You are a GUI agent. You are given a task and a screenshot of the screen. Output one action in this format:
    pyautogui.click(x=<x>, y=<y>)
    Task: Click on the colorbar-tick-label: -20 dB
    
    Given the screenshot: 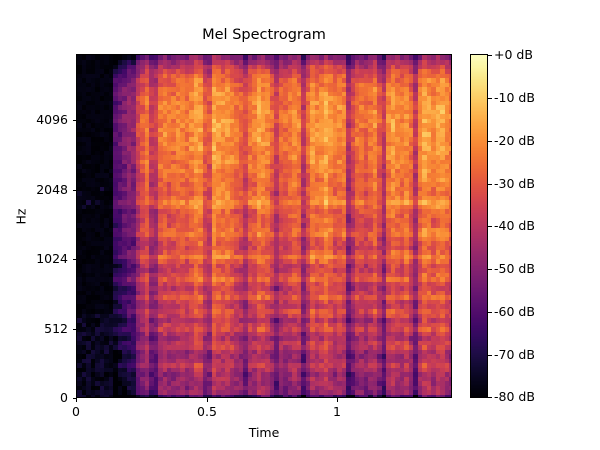 What is the action you would take?
    pyautogui.click(x=514, y=140)
    